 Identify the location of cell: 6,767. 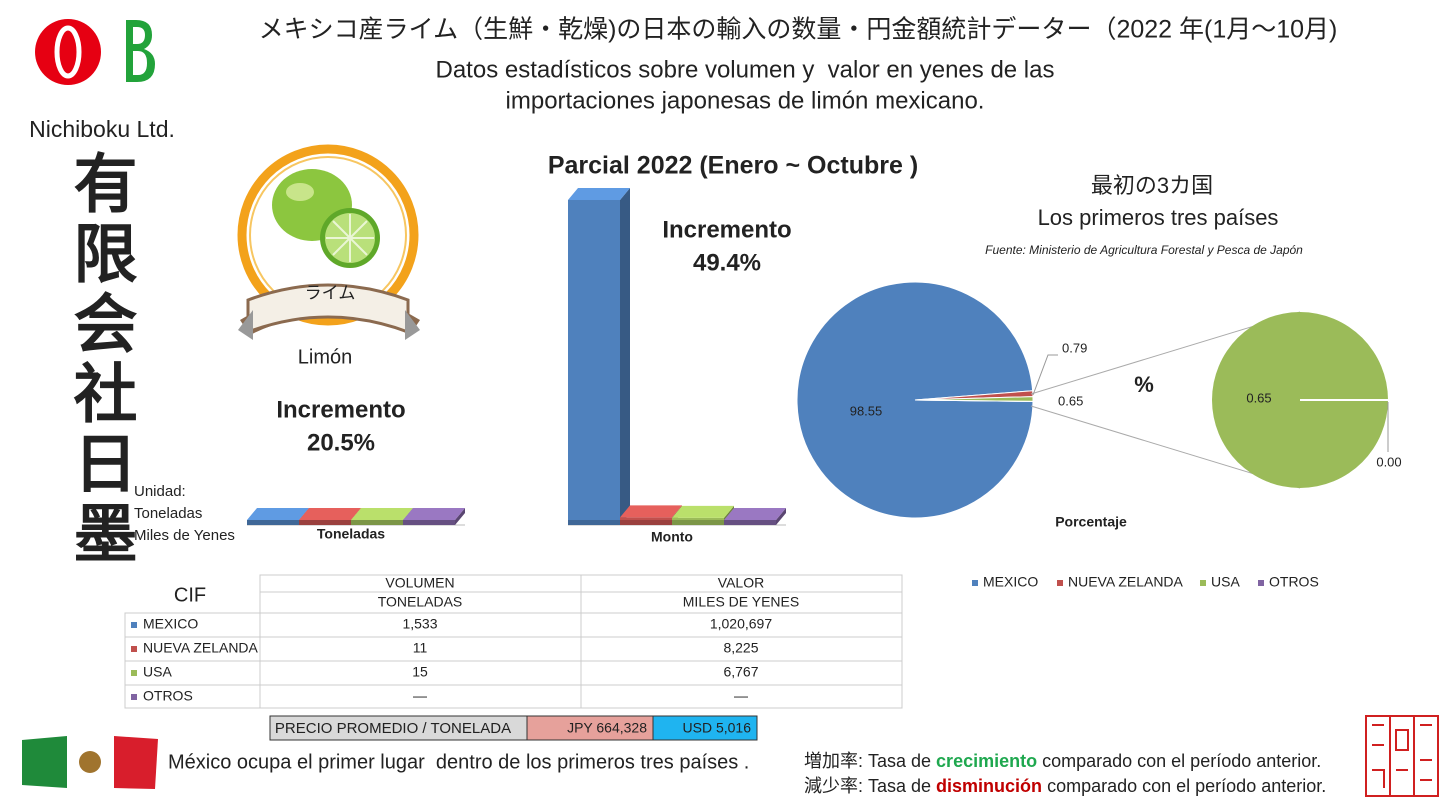
(740, 672).